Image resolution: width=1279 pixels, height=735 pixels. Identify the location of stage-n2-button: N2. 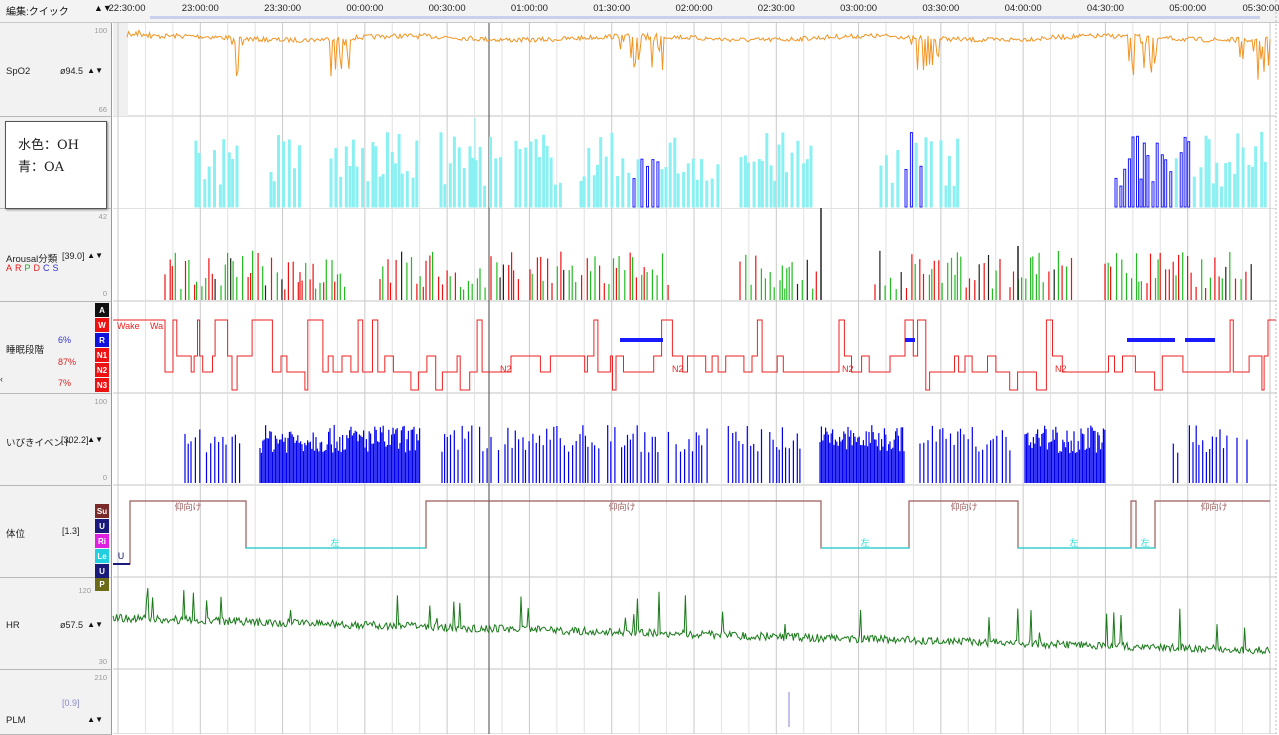
(102, 370).